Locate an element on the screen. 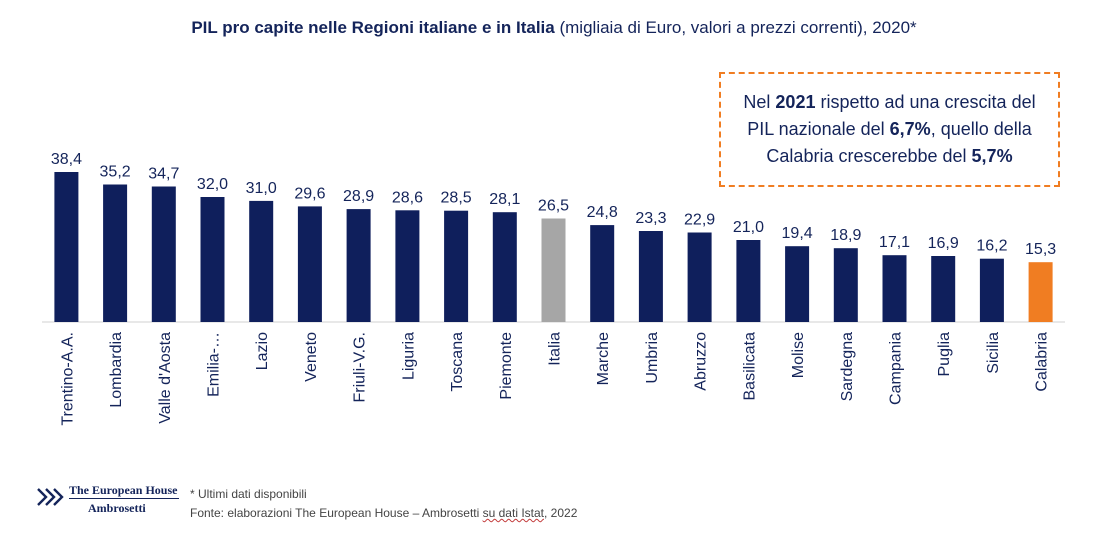  category-label-17: Campania is located at coordinates (896, 368).